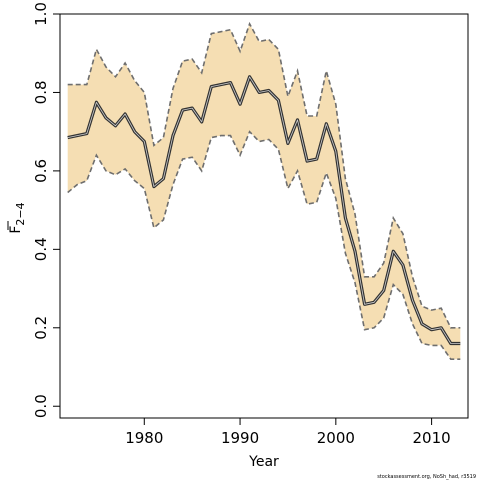  Describe the element at coordinates (240, 438) in the screenshot. I see `x-tick-label: 1990` at that location.